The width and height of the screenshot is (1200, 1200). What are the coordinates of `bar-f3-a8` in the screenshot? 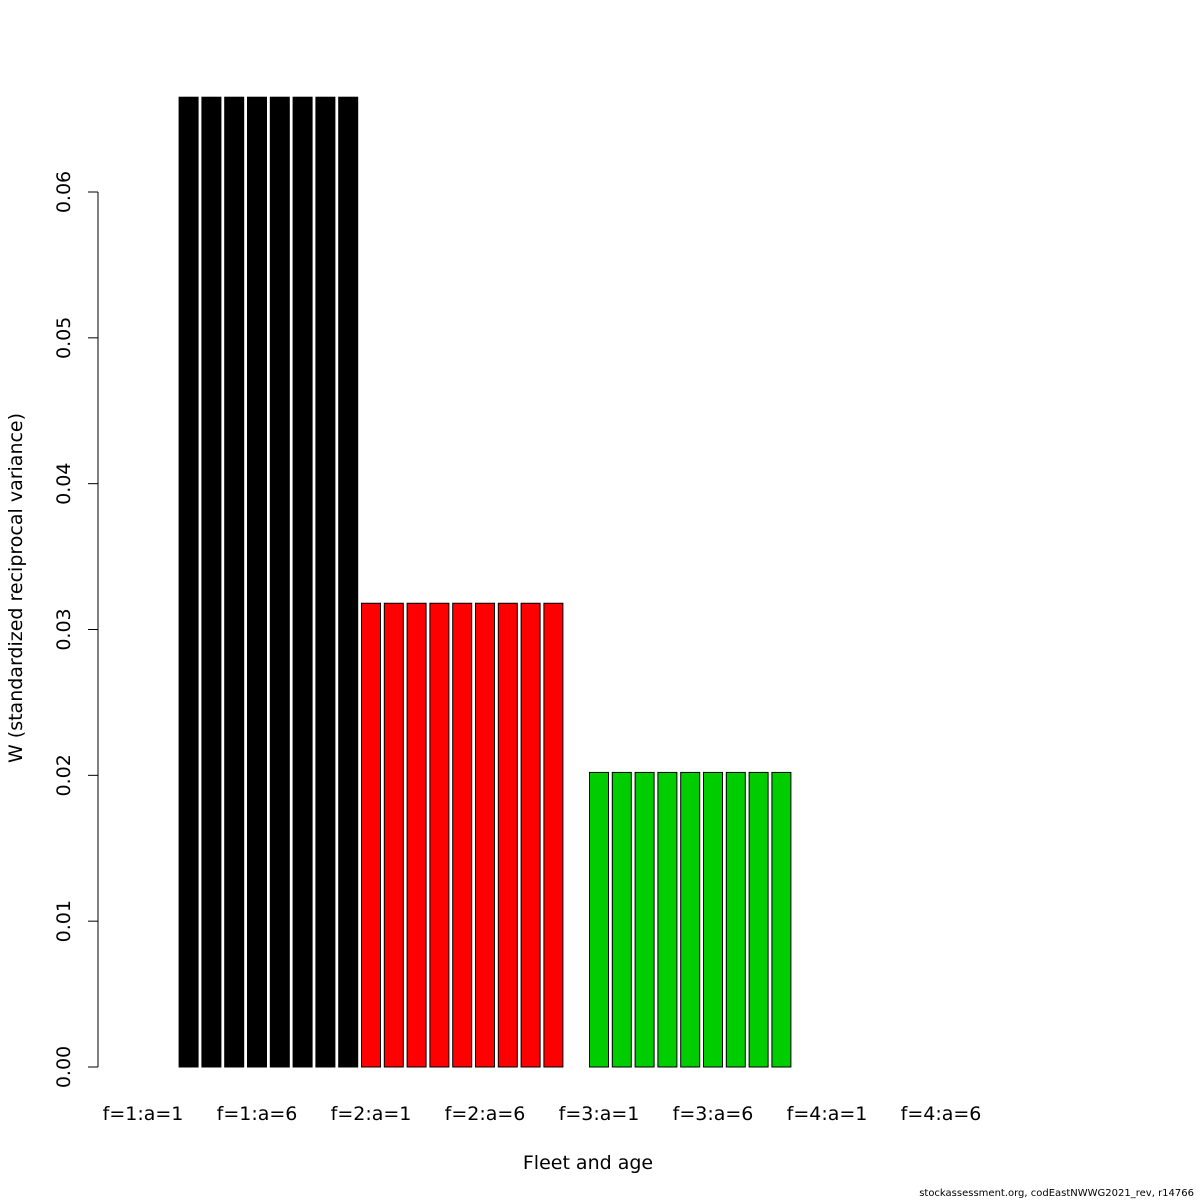 It's located at (758, 919).